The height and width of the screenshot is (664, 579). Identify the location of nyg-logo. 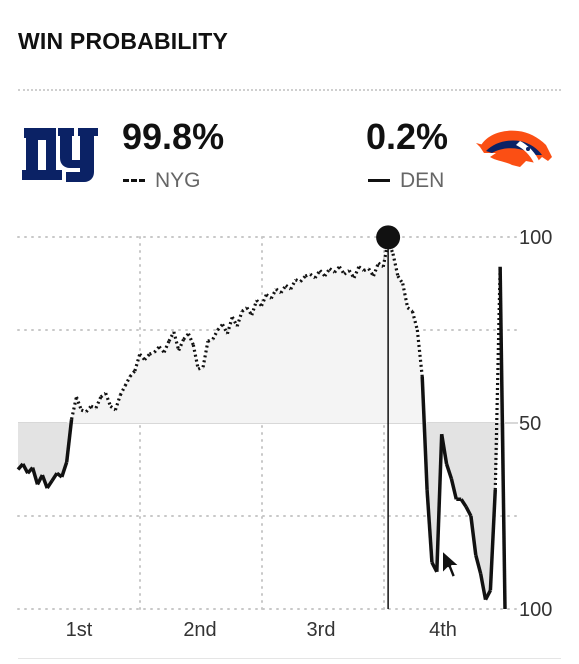
(60, 154).